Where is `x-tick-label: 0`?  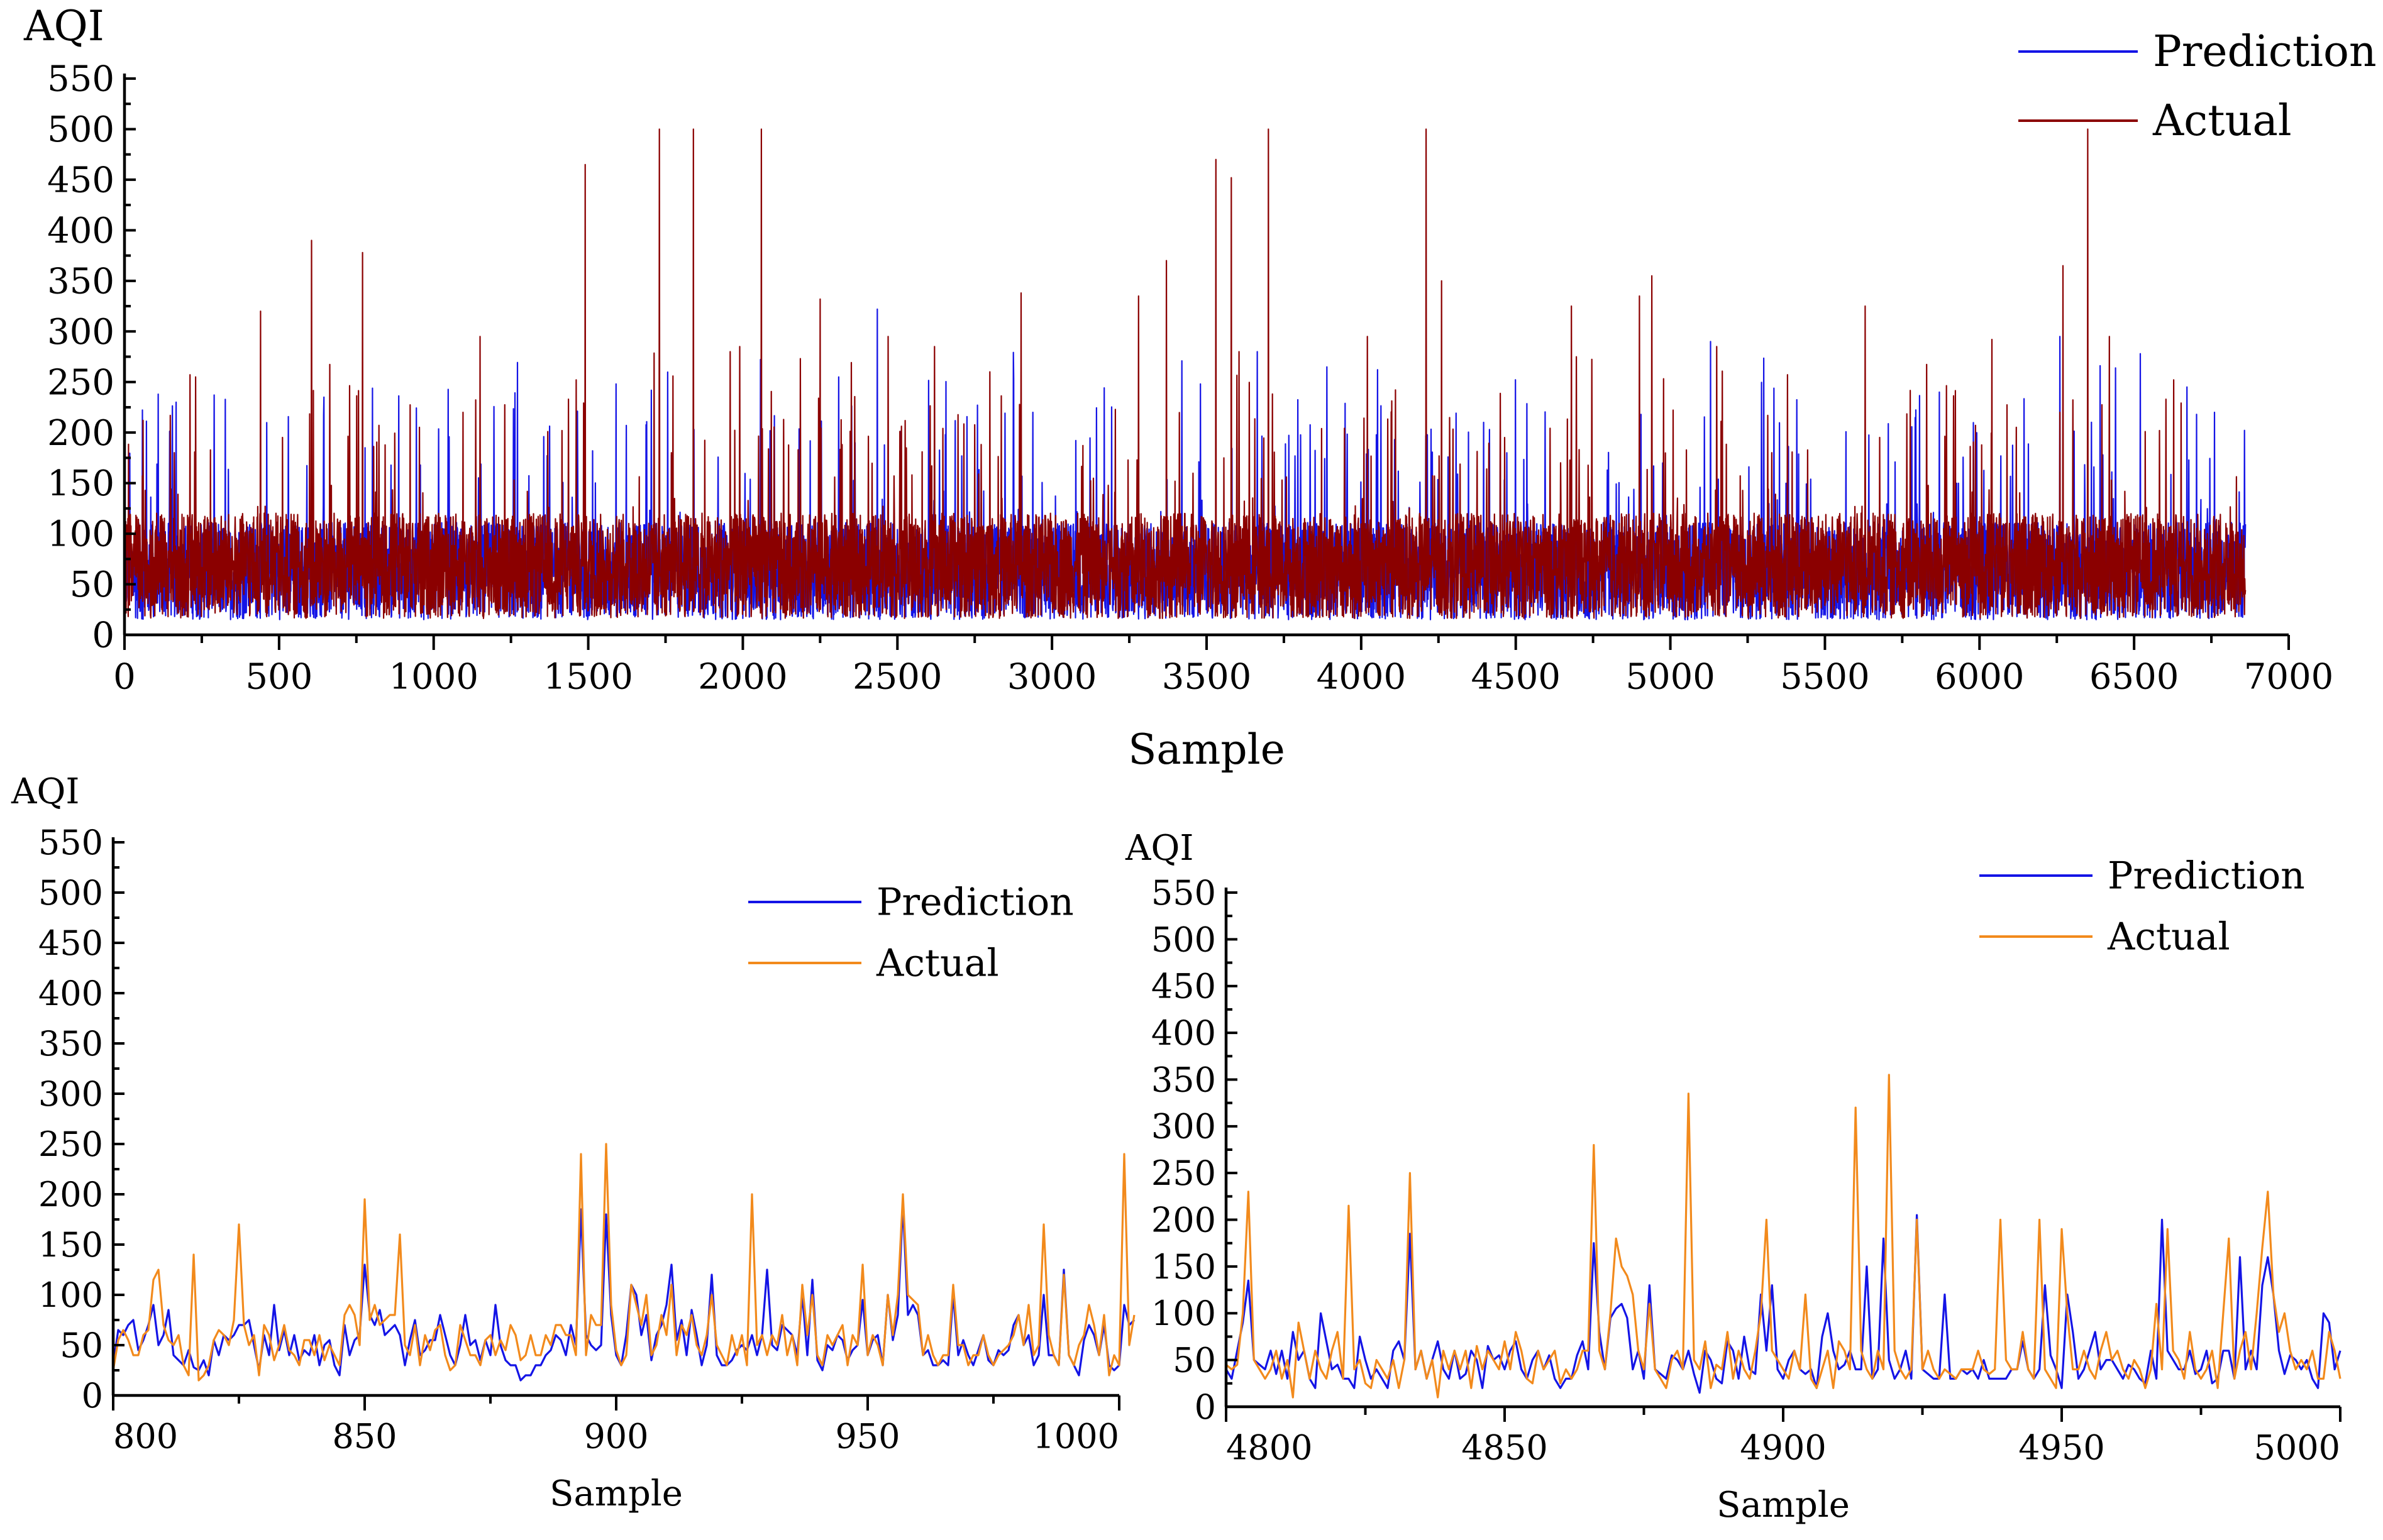
x-tick-label: 0 is located at coordinates (124, 677).